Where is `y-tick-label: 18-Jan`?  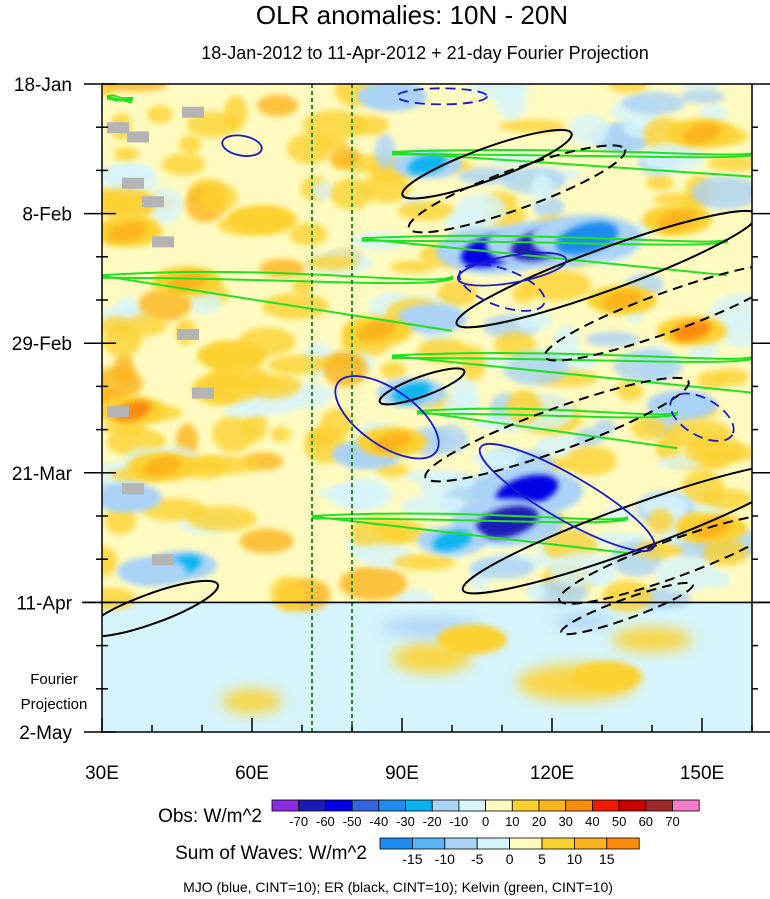
y-tick-label: 18-Jan is located at coordinates (43, 85).